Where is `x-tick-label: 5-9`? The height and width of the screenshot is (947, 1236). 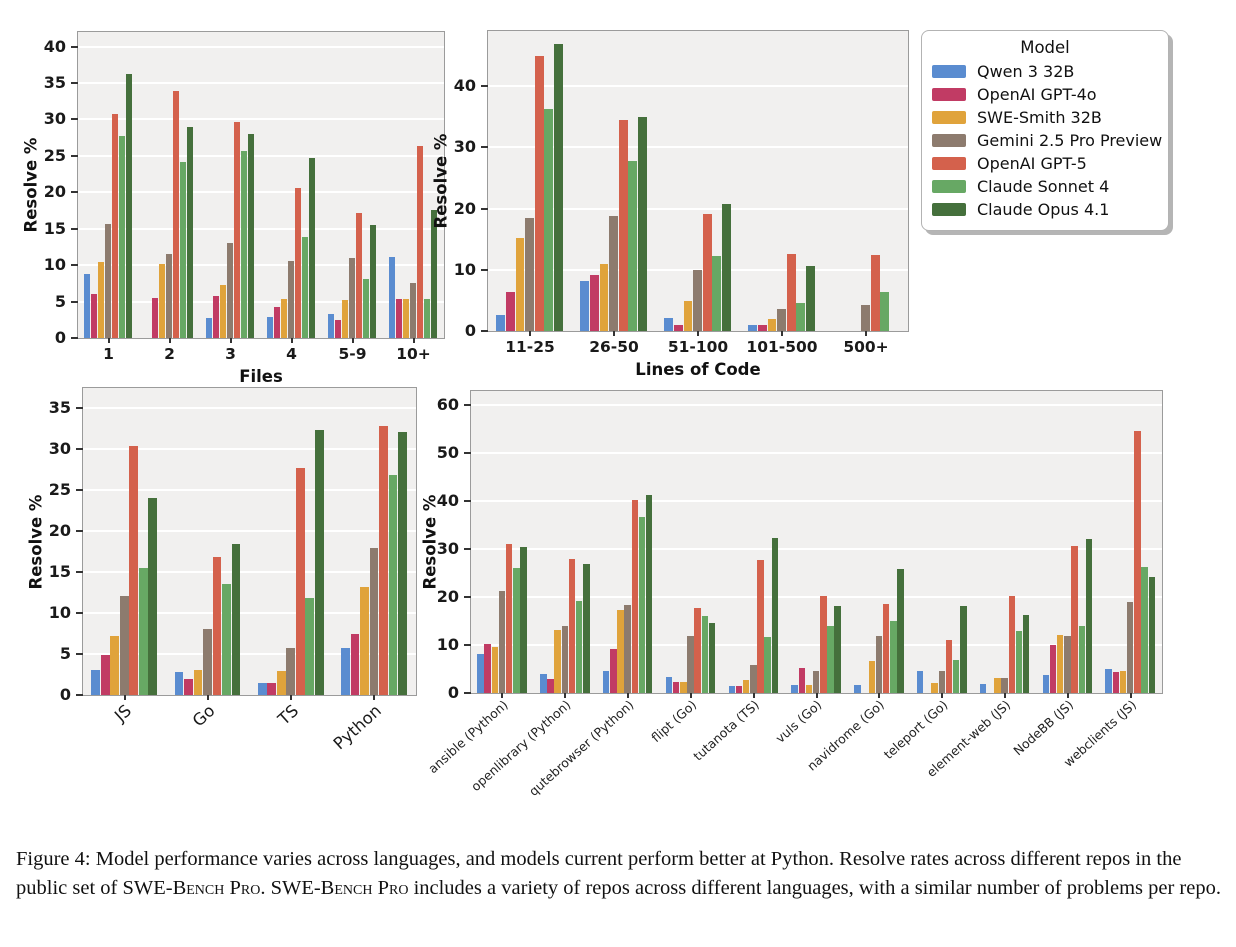 x-tick-label: 5-9 is located at coordinates (352, 354).